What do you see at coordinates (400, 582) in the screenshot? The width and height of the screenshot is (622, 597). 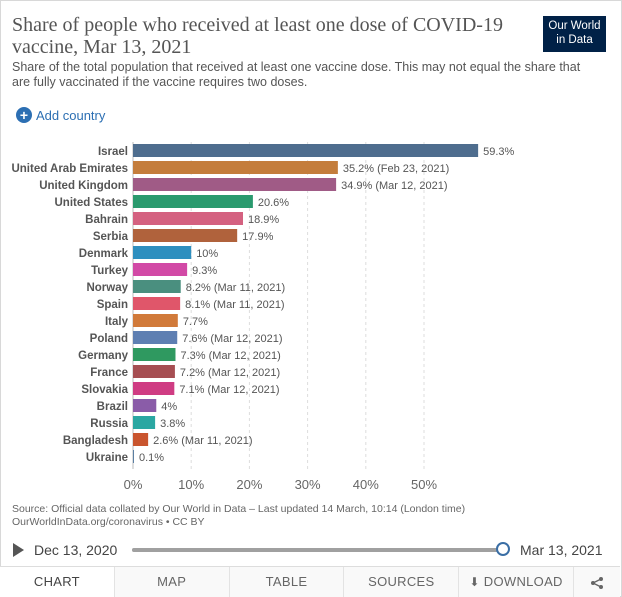 I see `tab-sources: SOURCES` at bounding box center [400, 582].